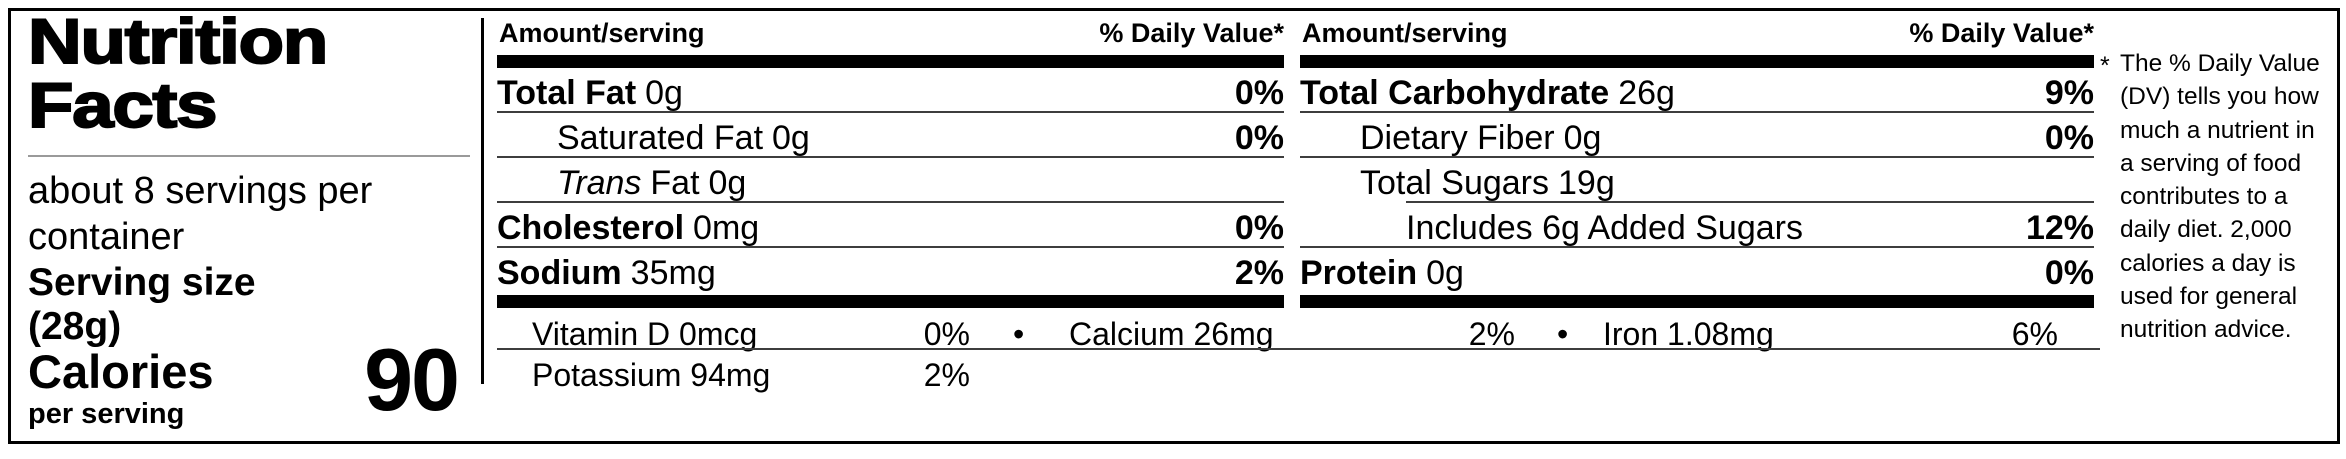 The image size is (2346, 459). Describe the element at coordinates (1688, 334) in the screenshot. I see `micronutrient-name: Iron 1.08mg` at that location.